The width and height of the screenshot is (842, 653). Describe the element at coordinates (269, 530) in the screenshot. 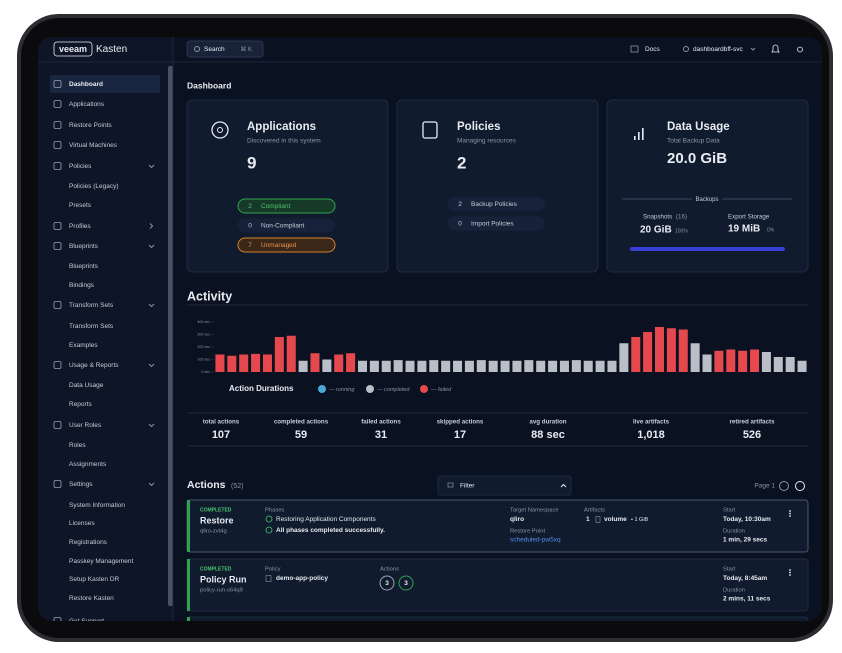

I see `check-icon` at that location.